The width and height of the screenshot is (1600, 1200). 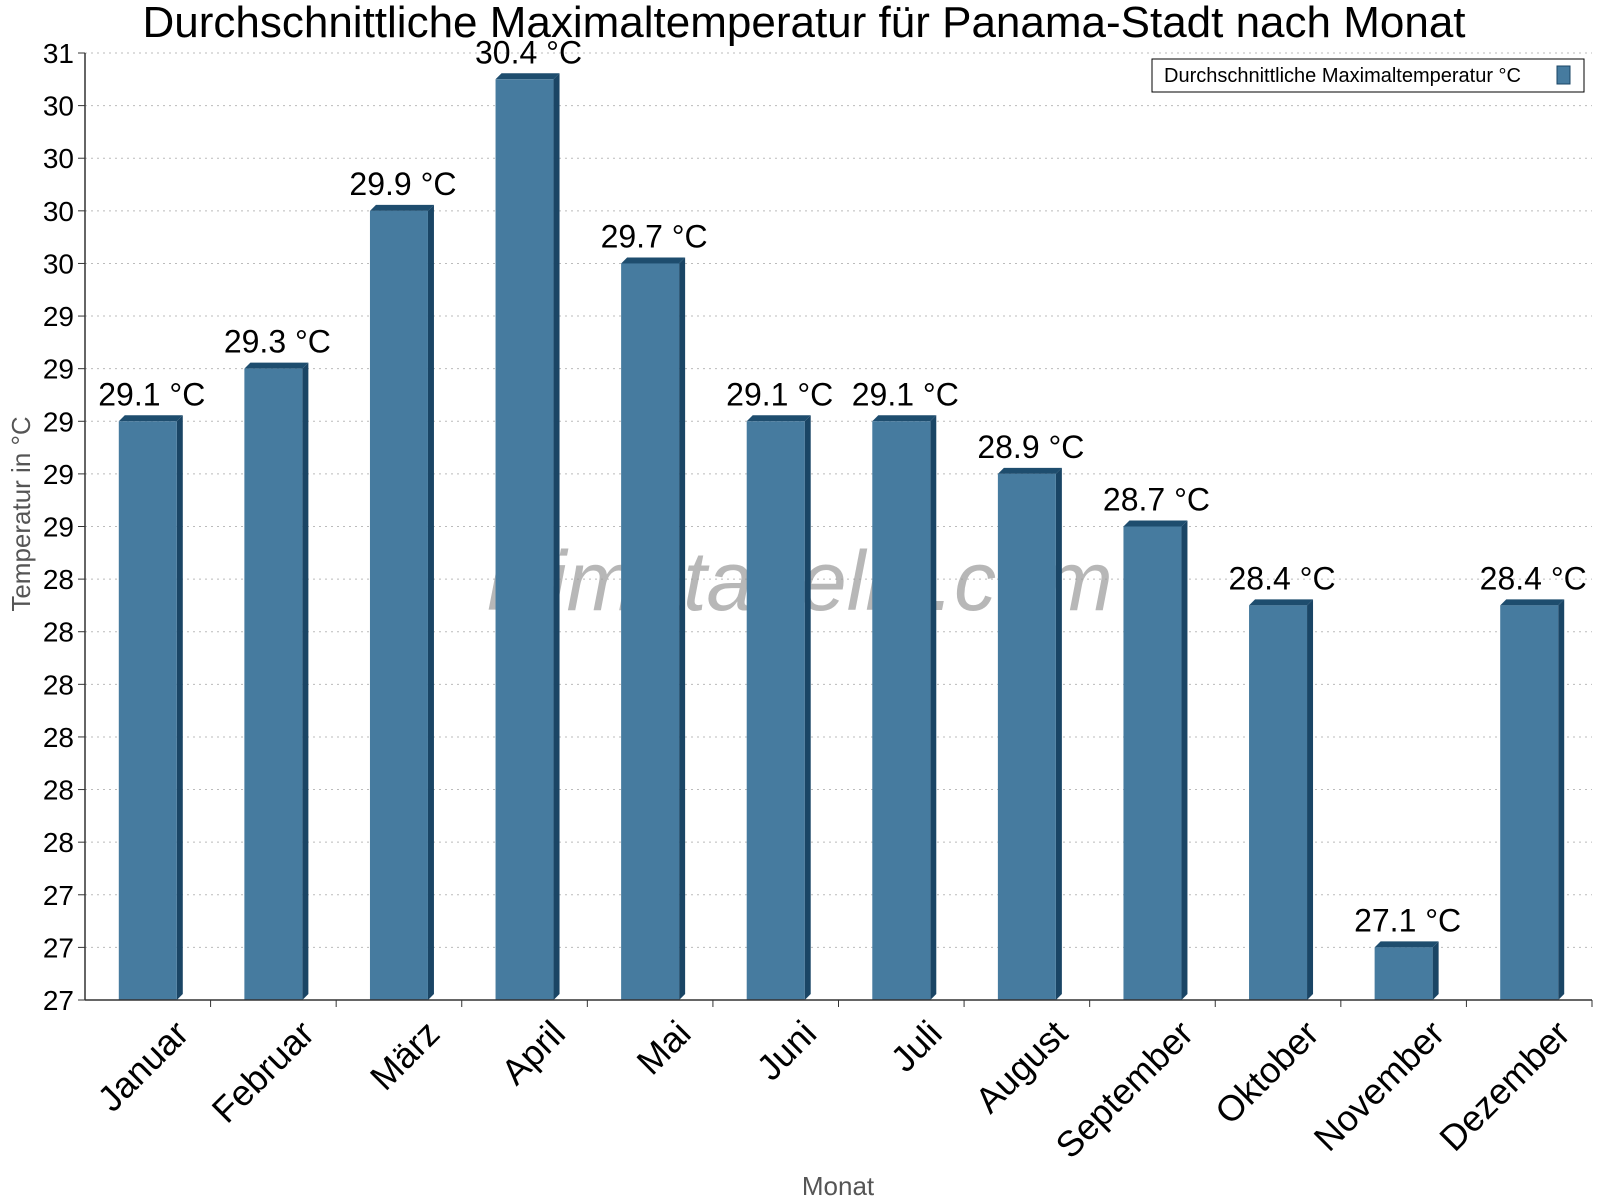 I want to click on legend: Durchschnittliche Maximaltemperatur °C, so click(x=1368, y=75).